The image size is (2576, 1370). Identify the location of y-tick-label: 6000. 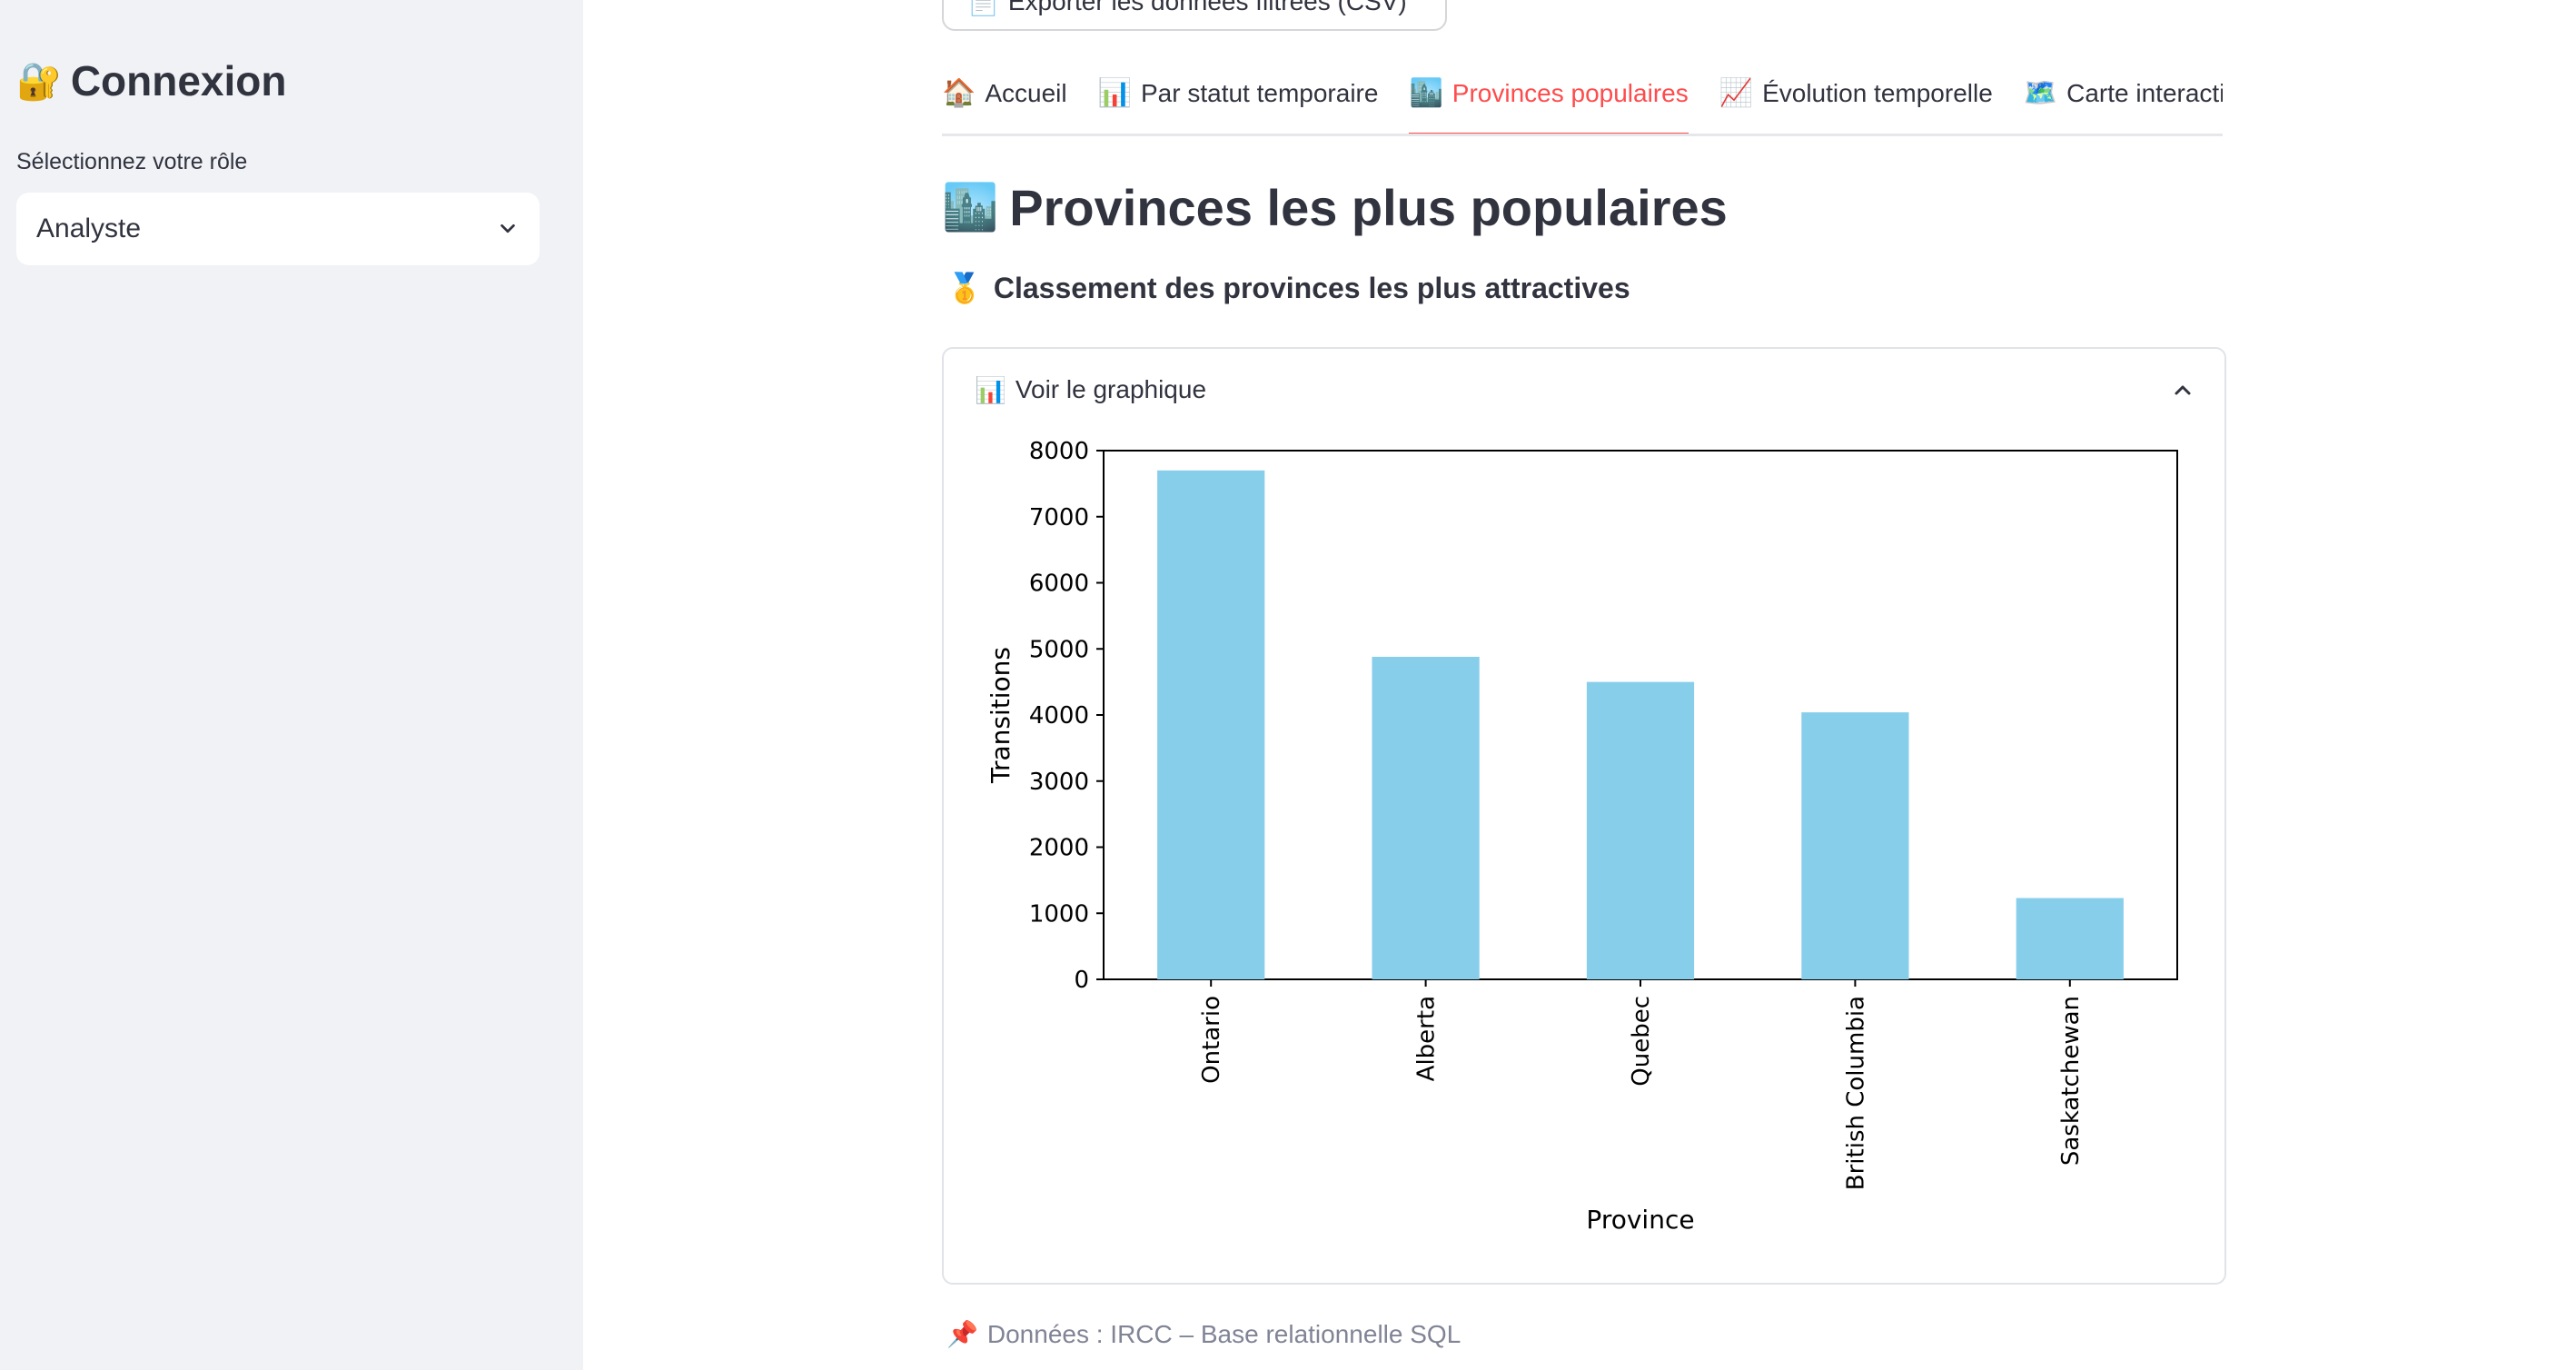
(1059, 584).